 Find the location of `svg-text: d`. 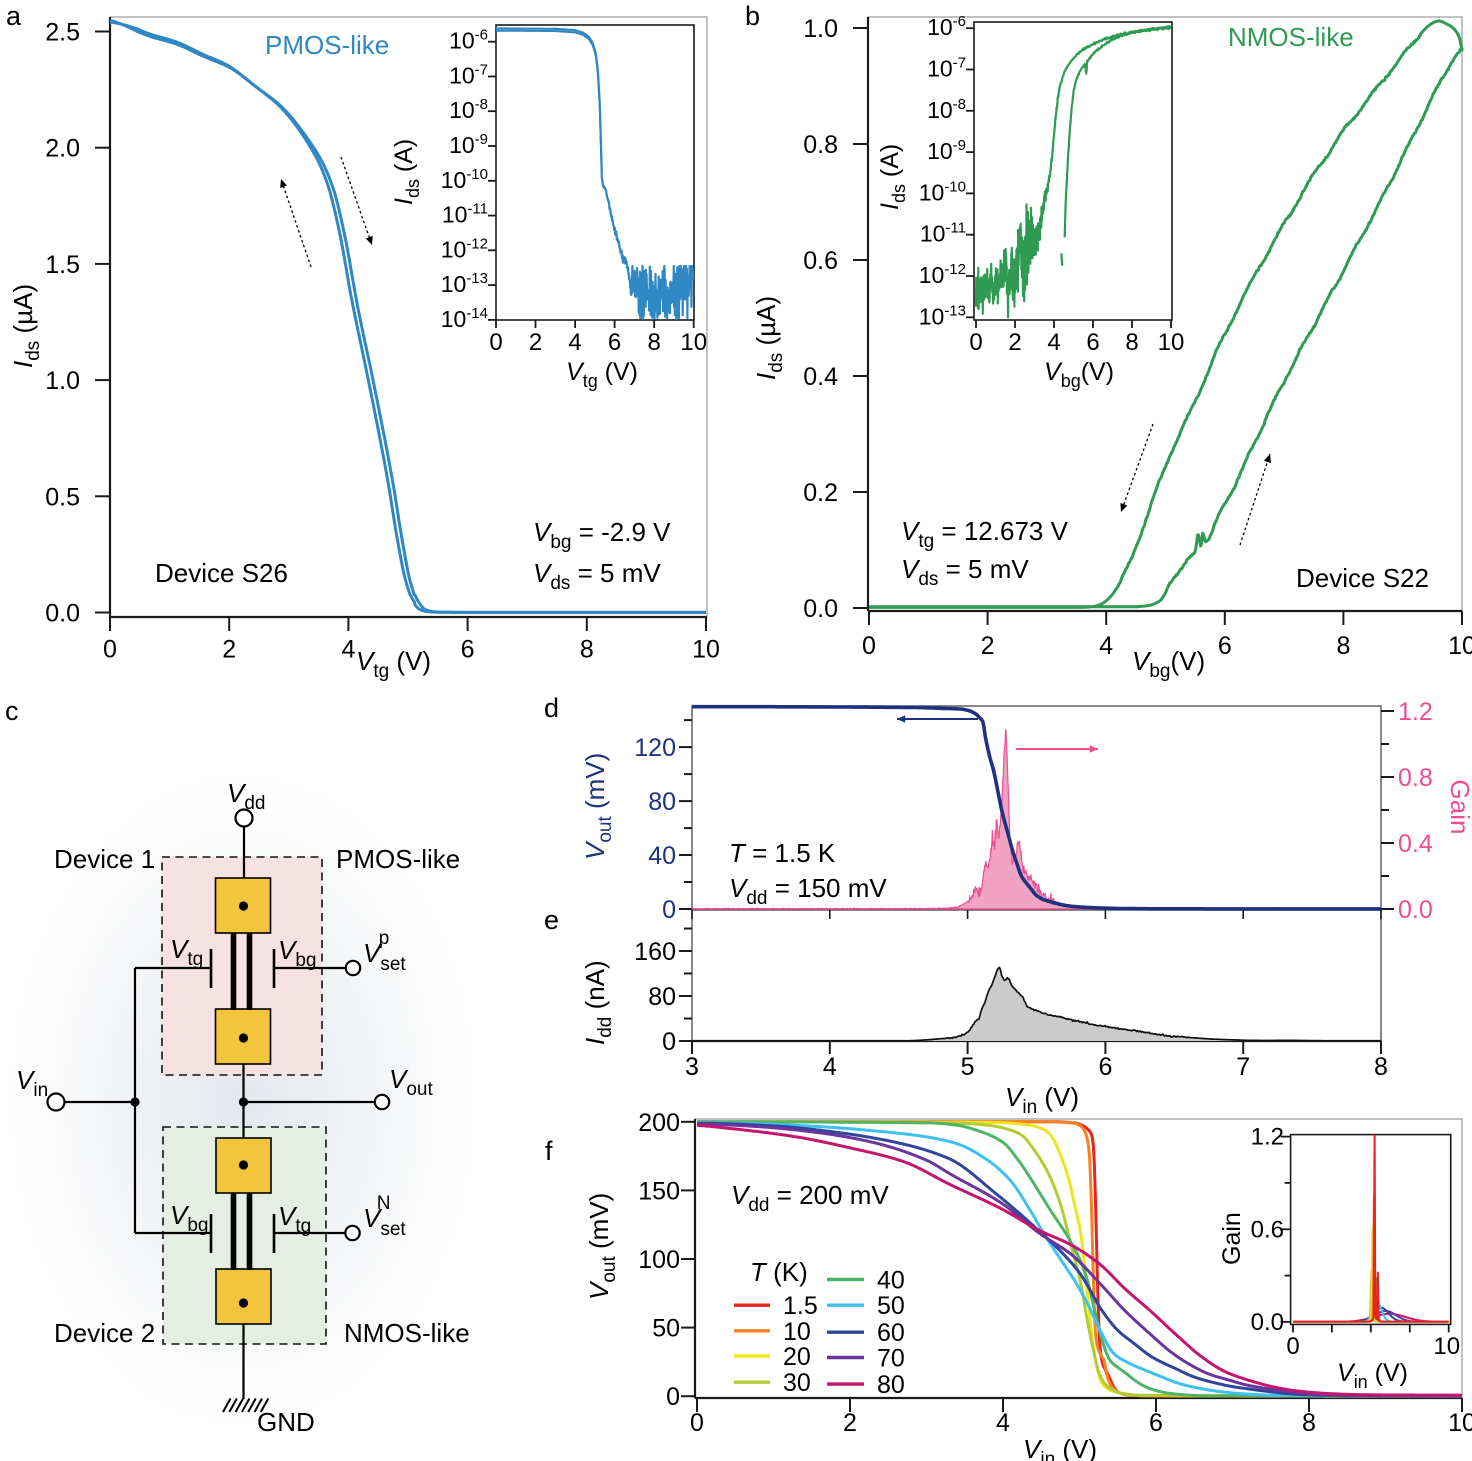

svg-text: d is located at coordinates (551, 708).